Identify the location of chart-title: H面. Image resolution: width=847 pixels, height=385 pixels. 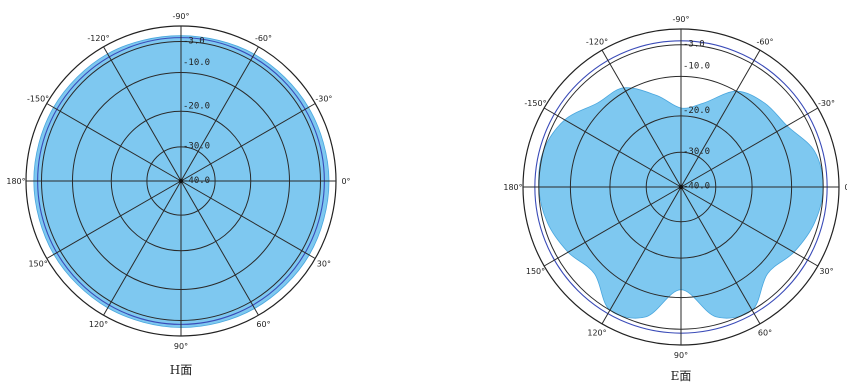
(181, 370).